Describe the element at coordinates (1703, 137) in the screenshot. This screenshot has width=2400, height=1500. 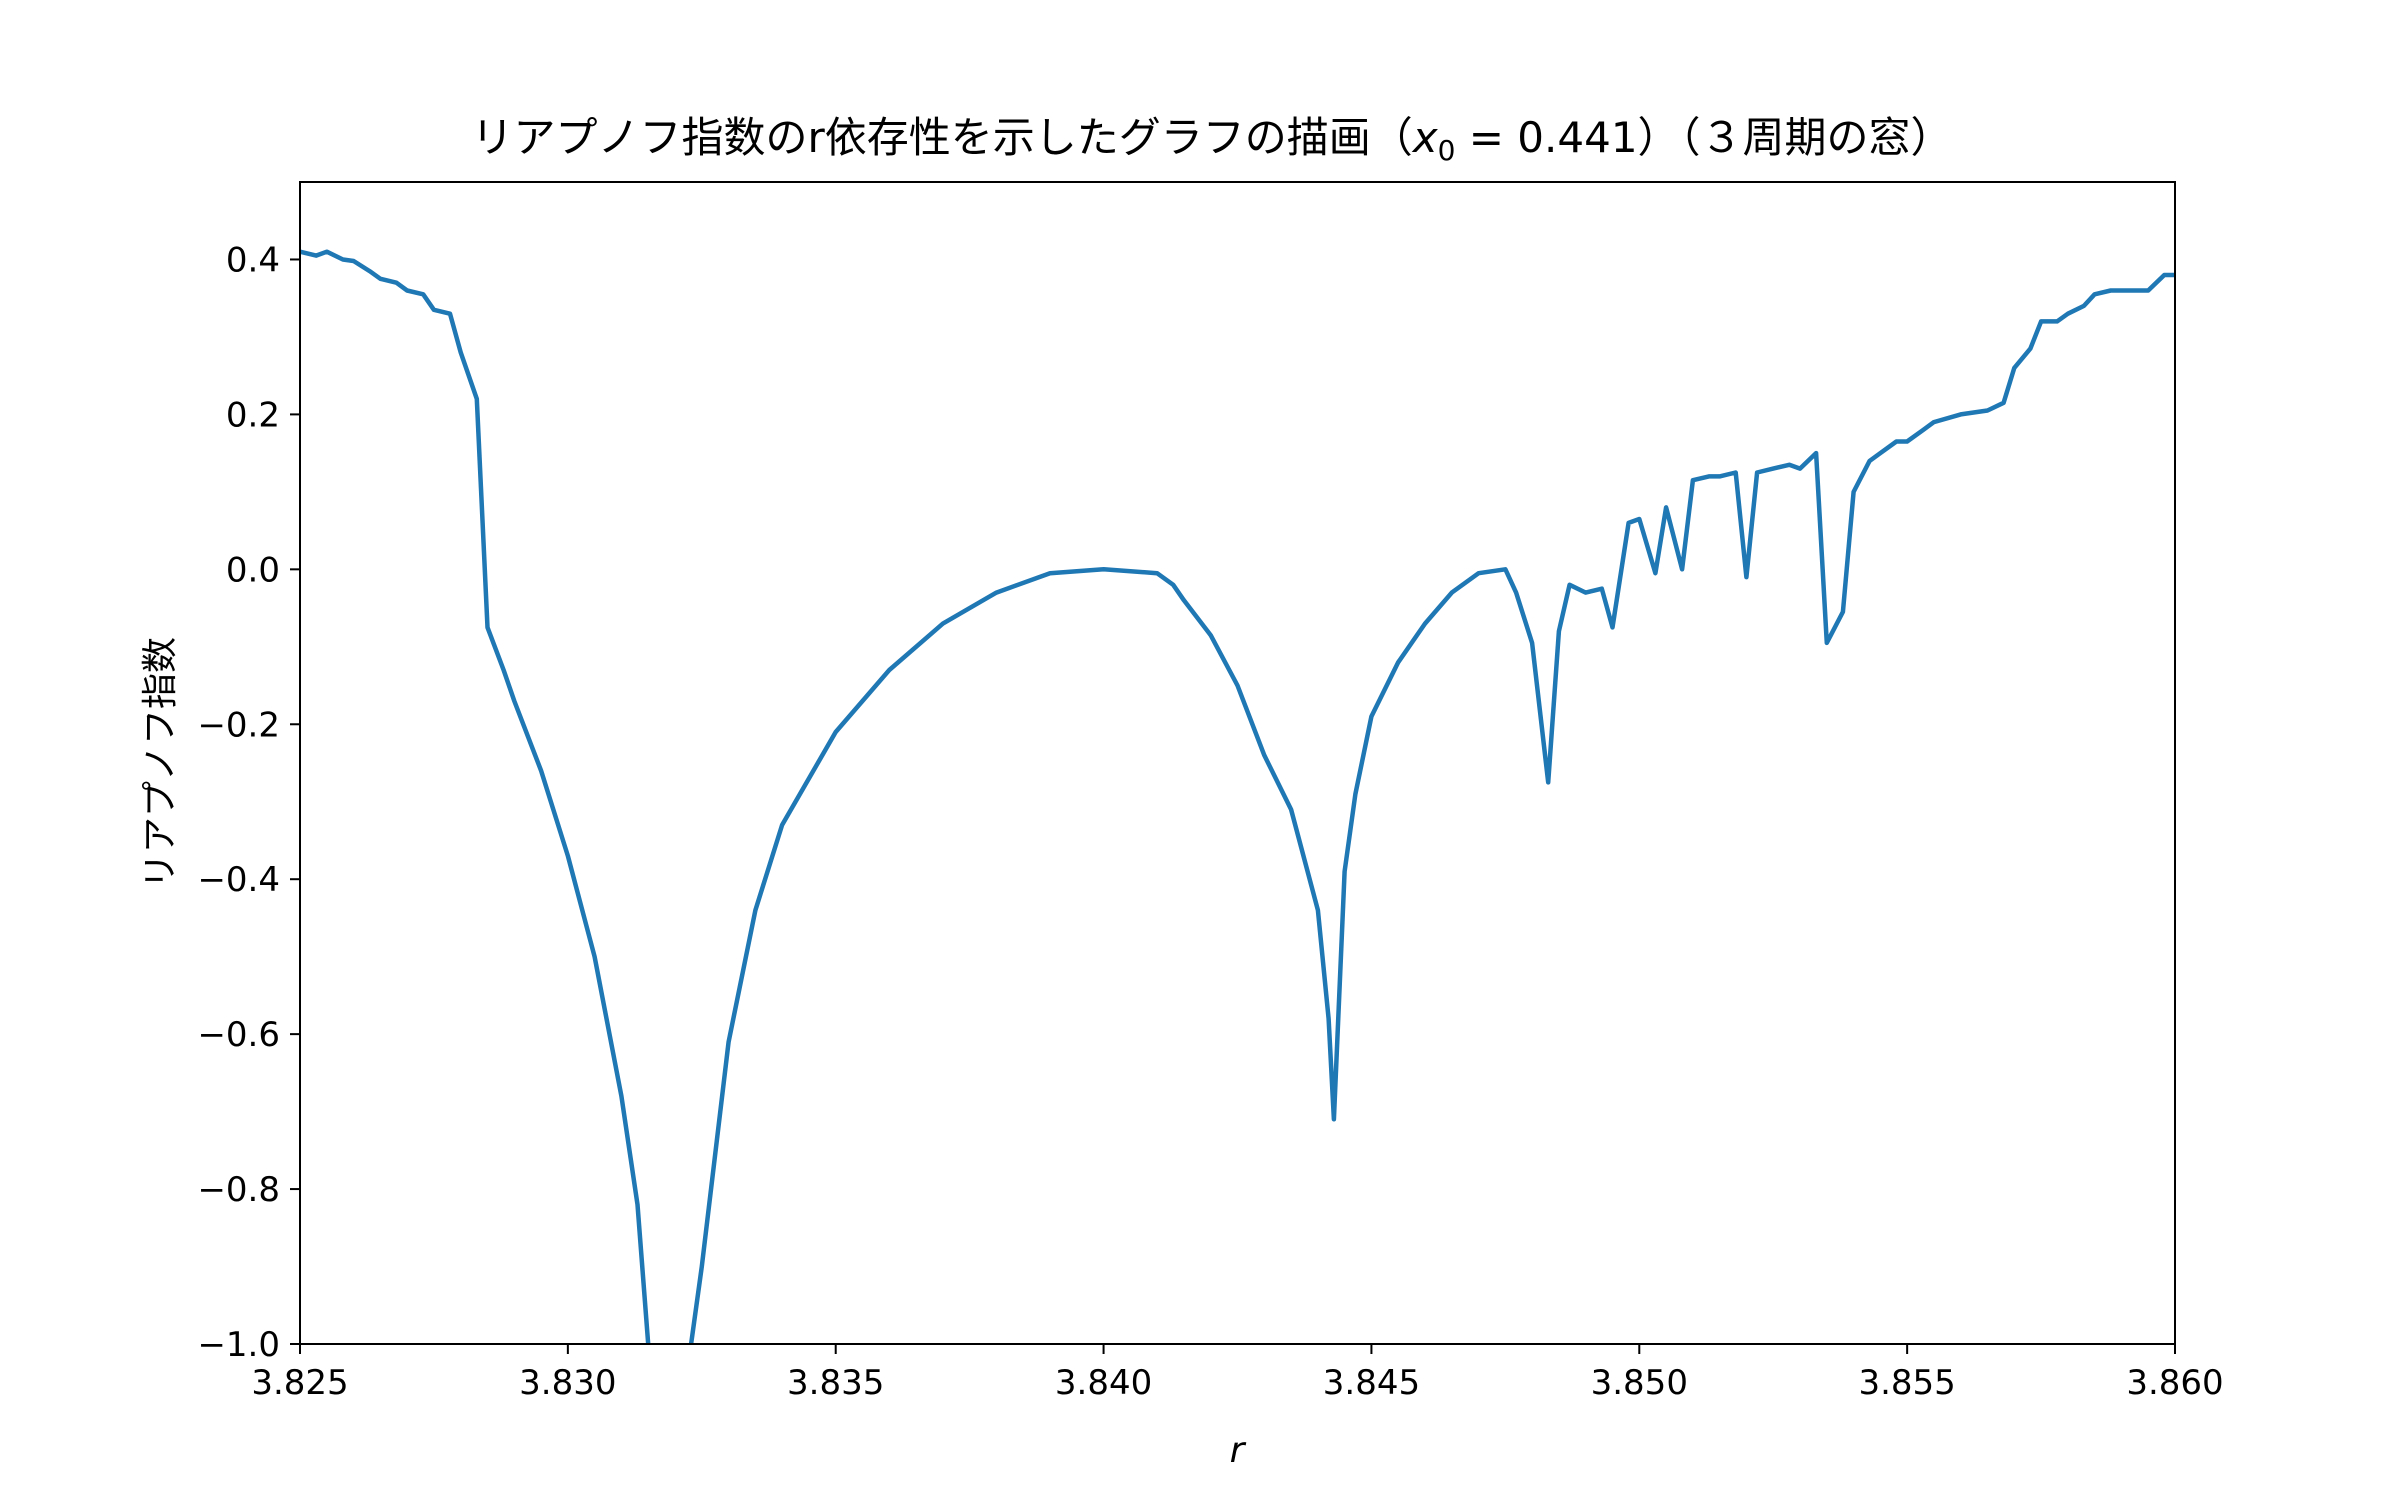
I see `chart-title-suffix: = 0.441）（３周期の窓）` at that location.